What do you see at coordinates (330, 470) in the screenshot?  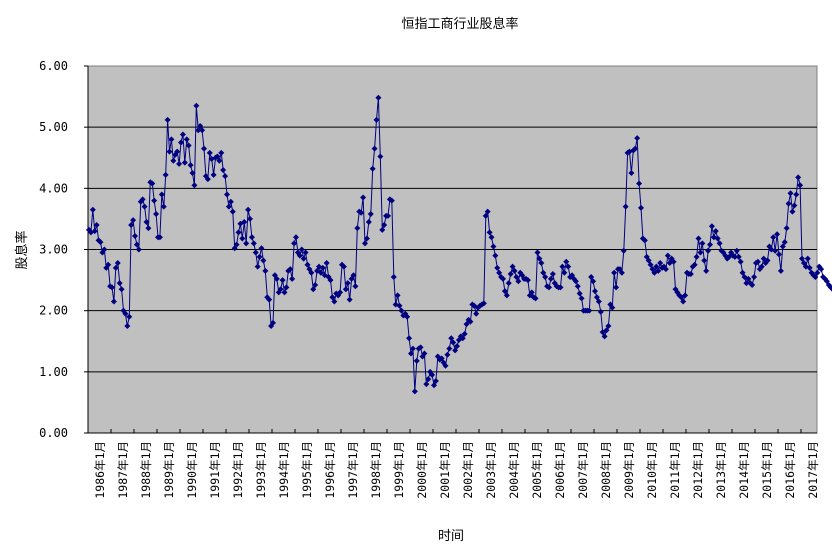 I see `x-tick-label: 1996年1月` at bounding box center [330, 470].